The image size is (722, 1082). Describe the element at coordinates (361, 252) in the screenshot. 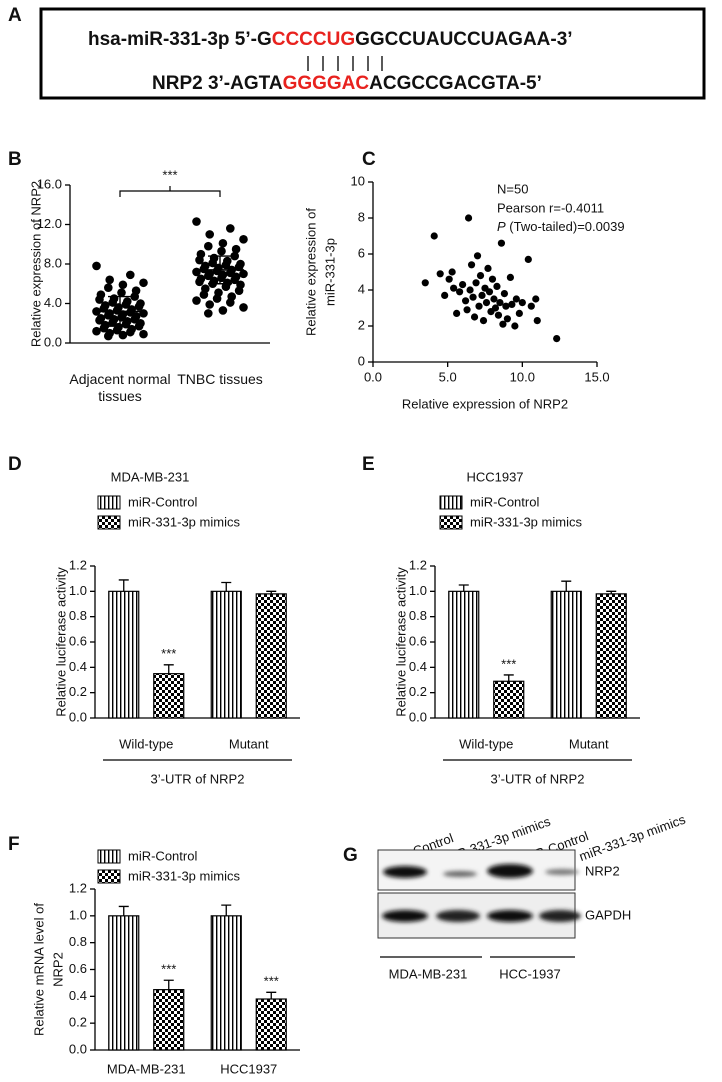

I see `y-tick-label: 6` at that location.